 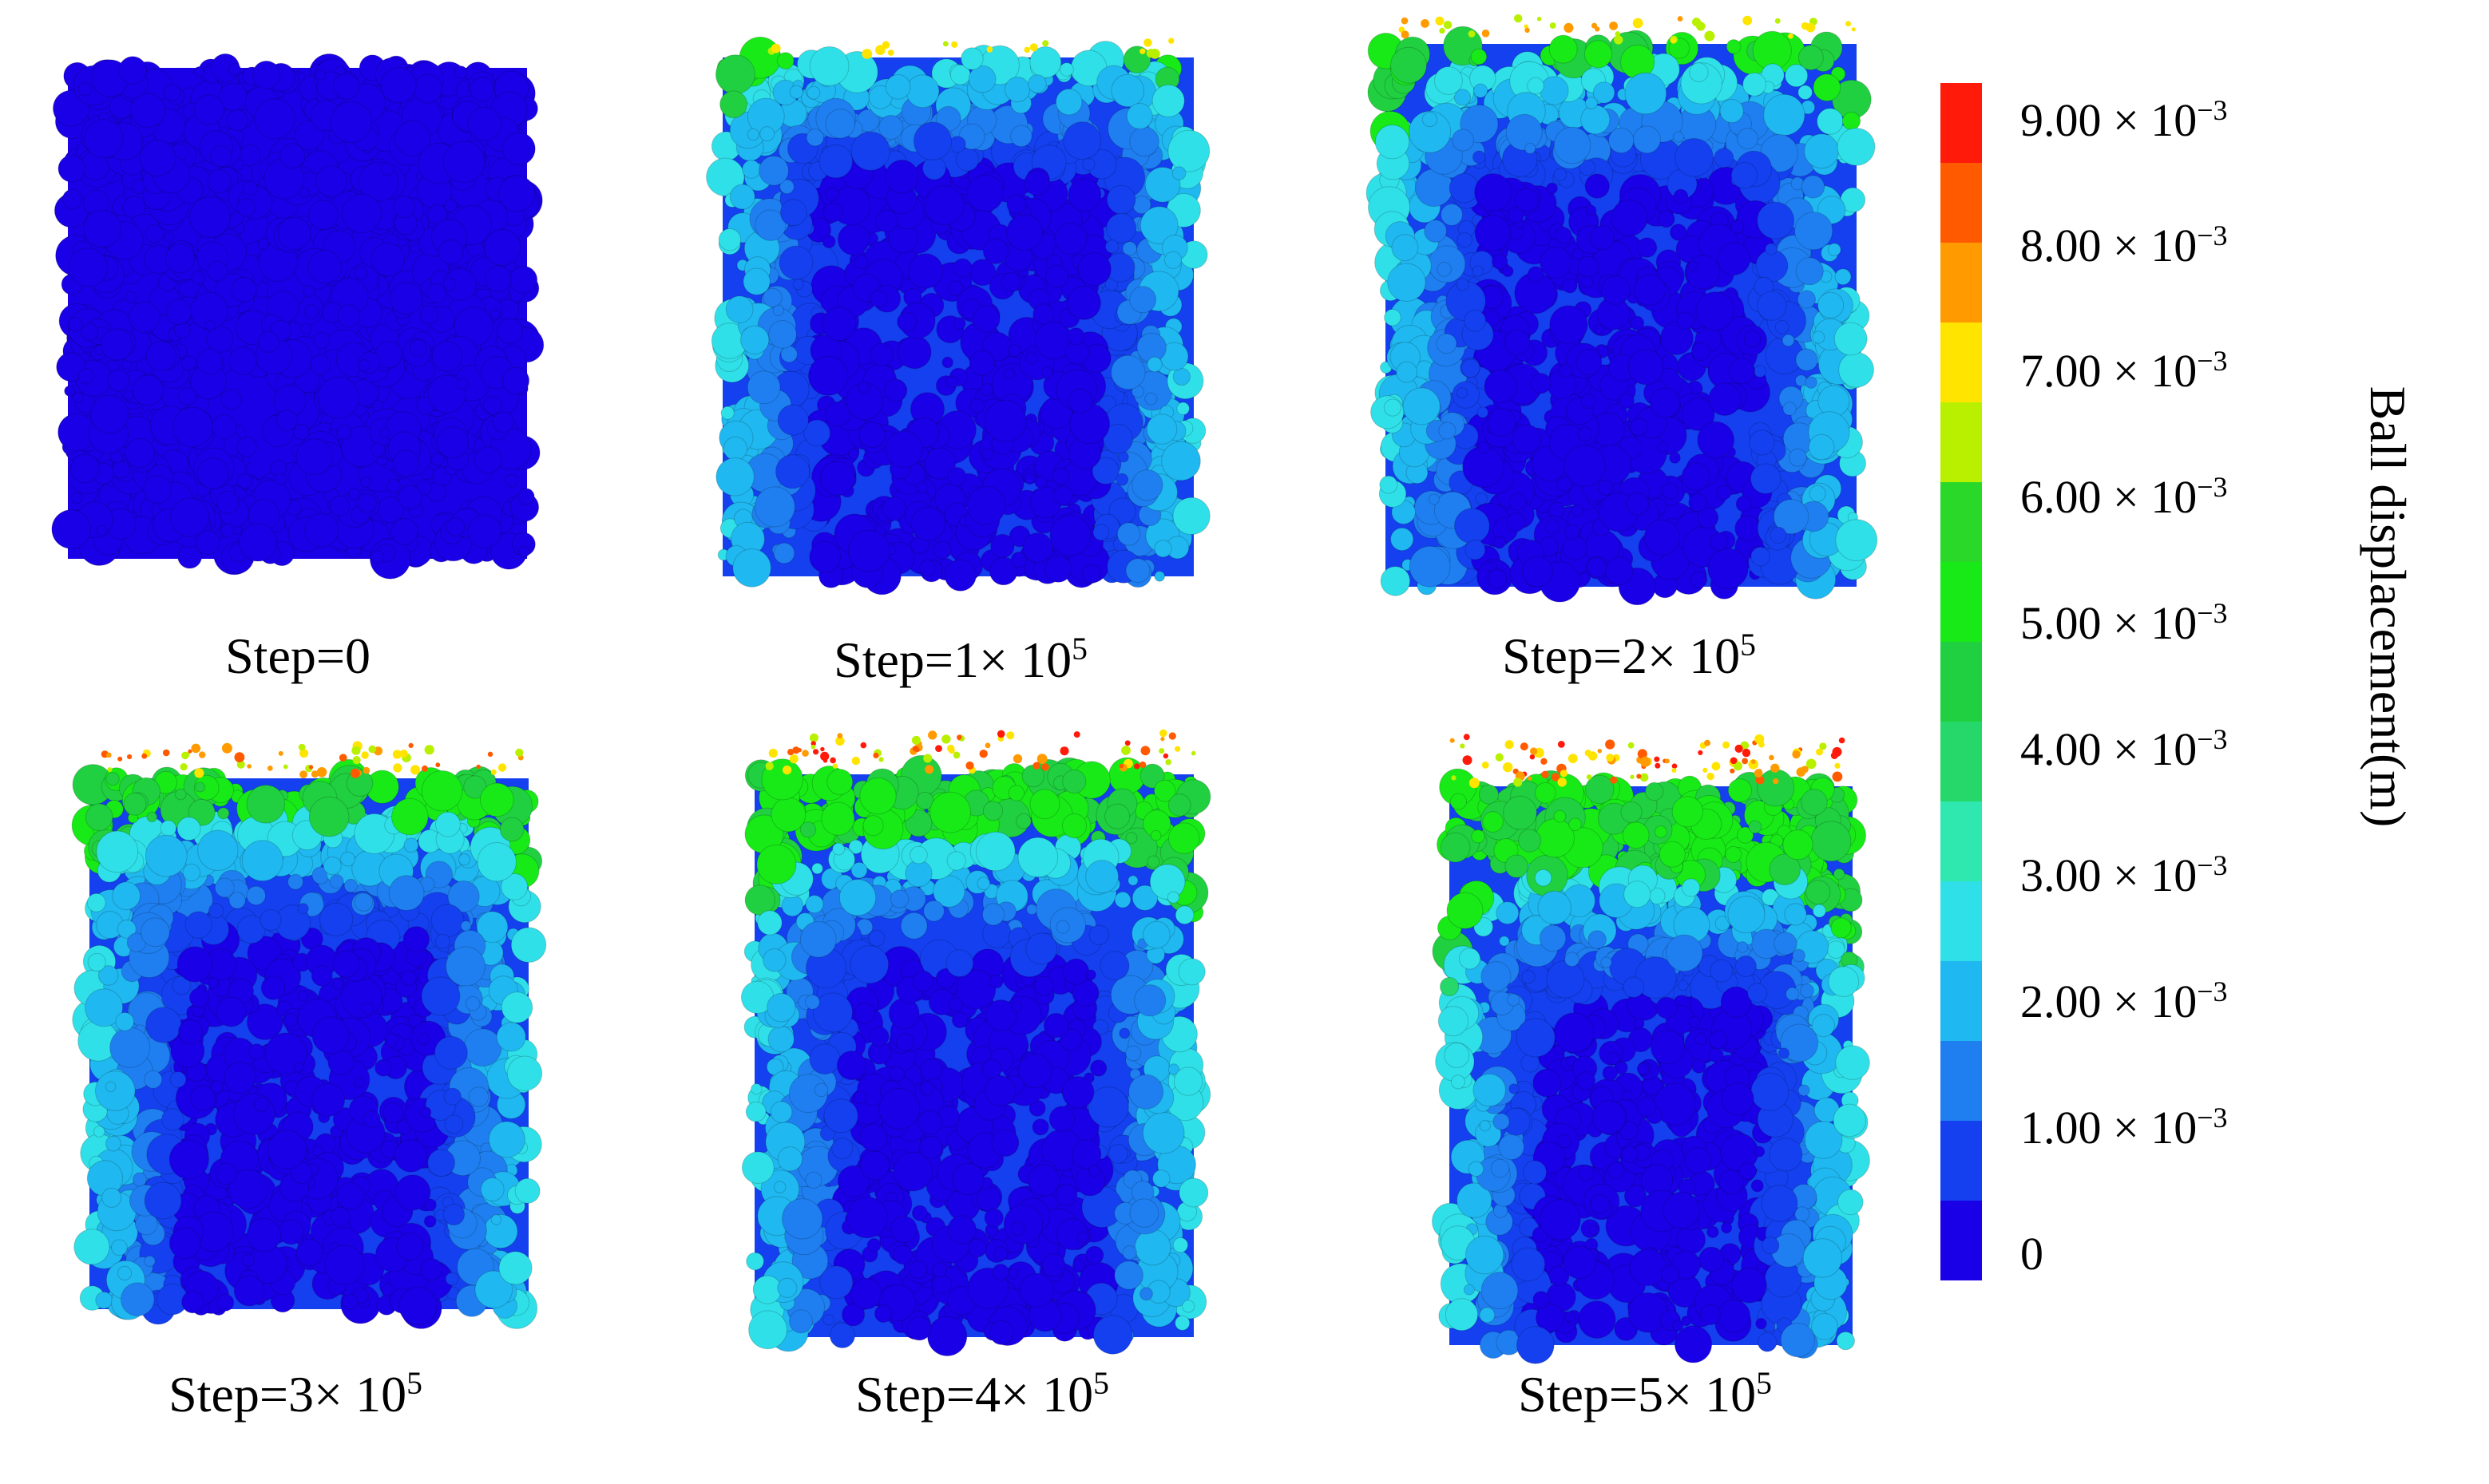 I want to click on caption-step-0: Step=0, so click(x=298, y=655).